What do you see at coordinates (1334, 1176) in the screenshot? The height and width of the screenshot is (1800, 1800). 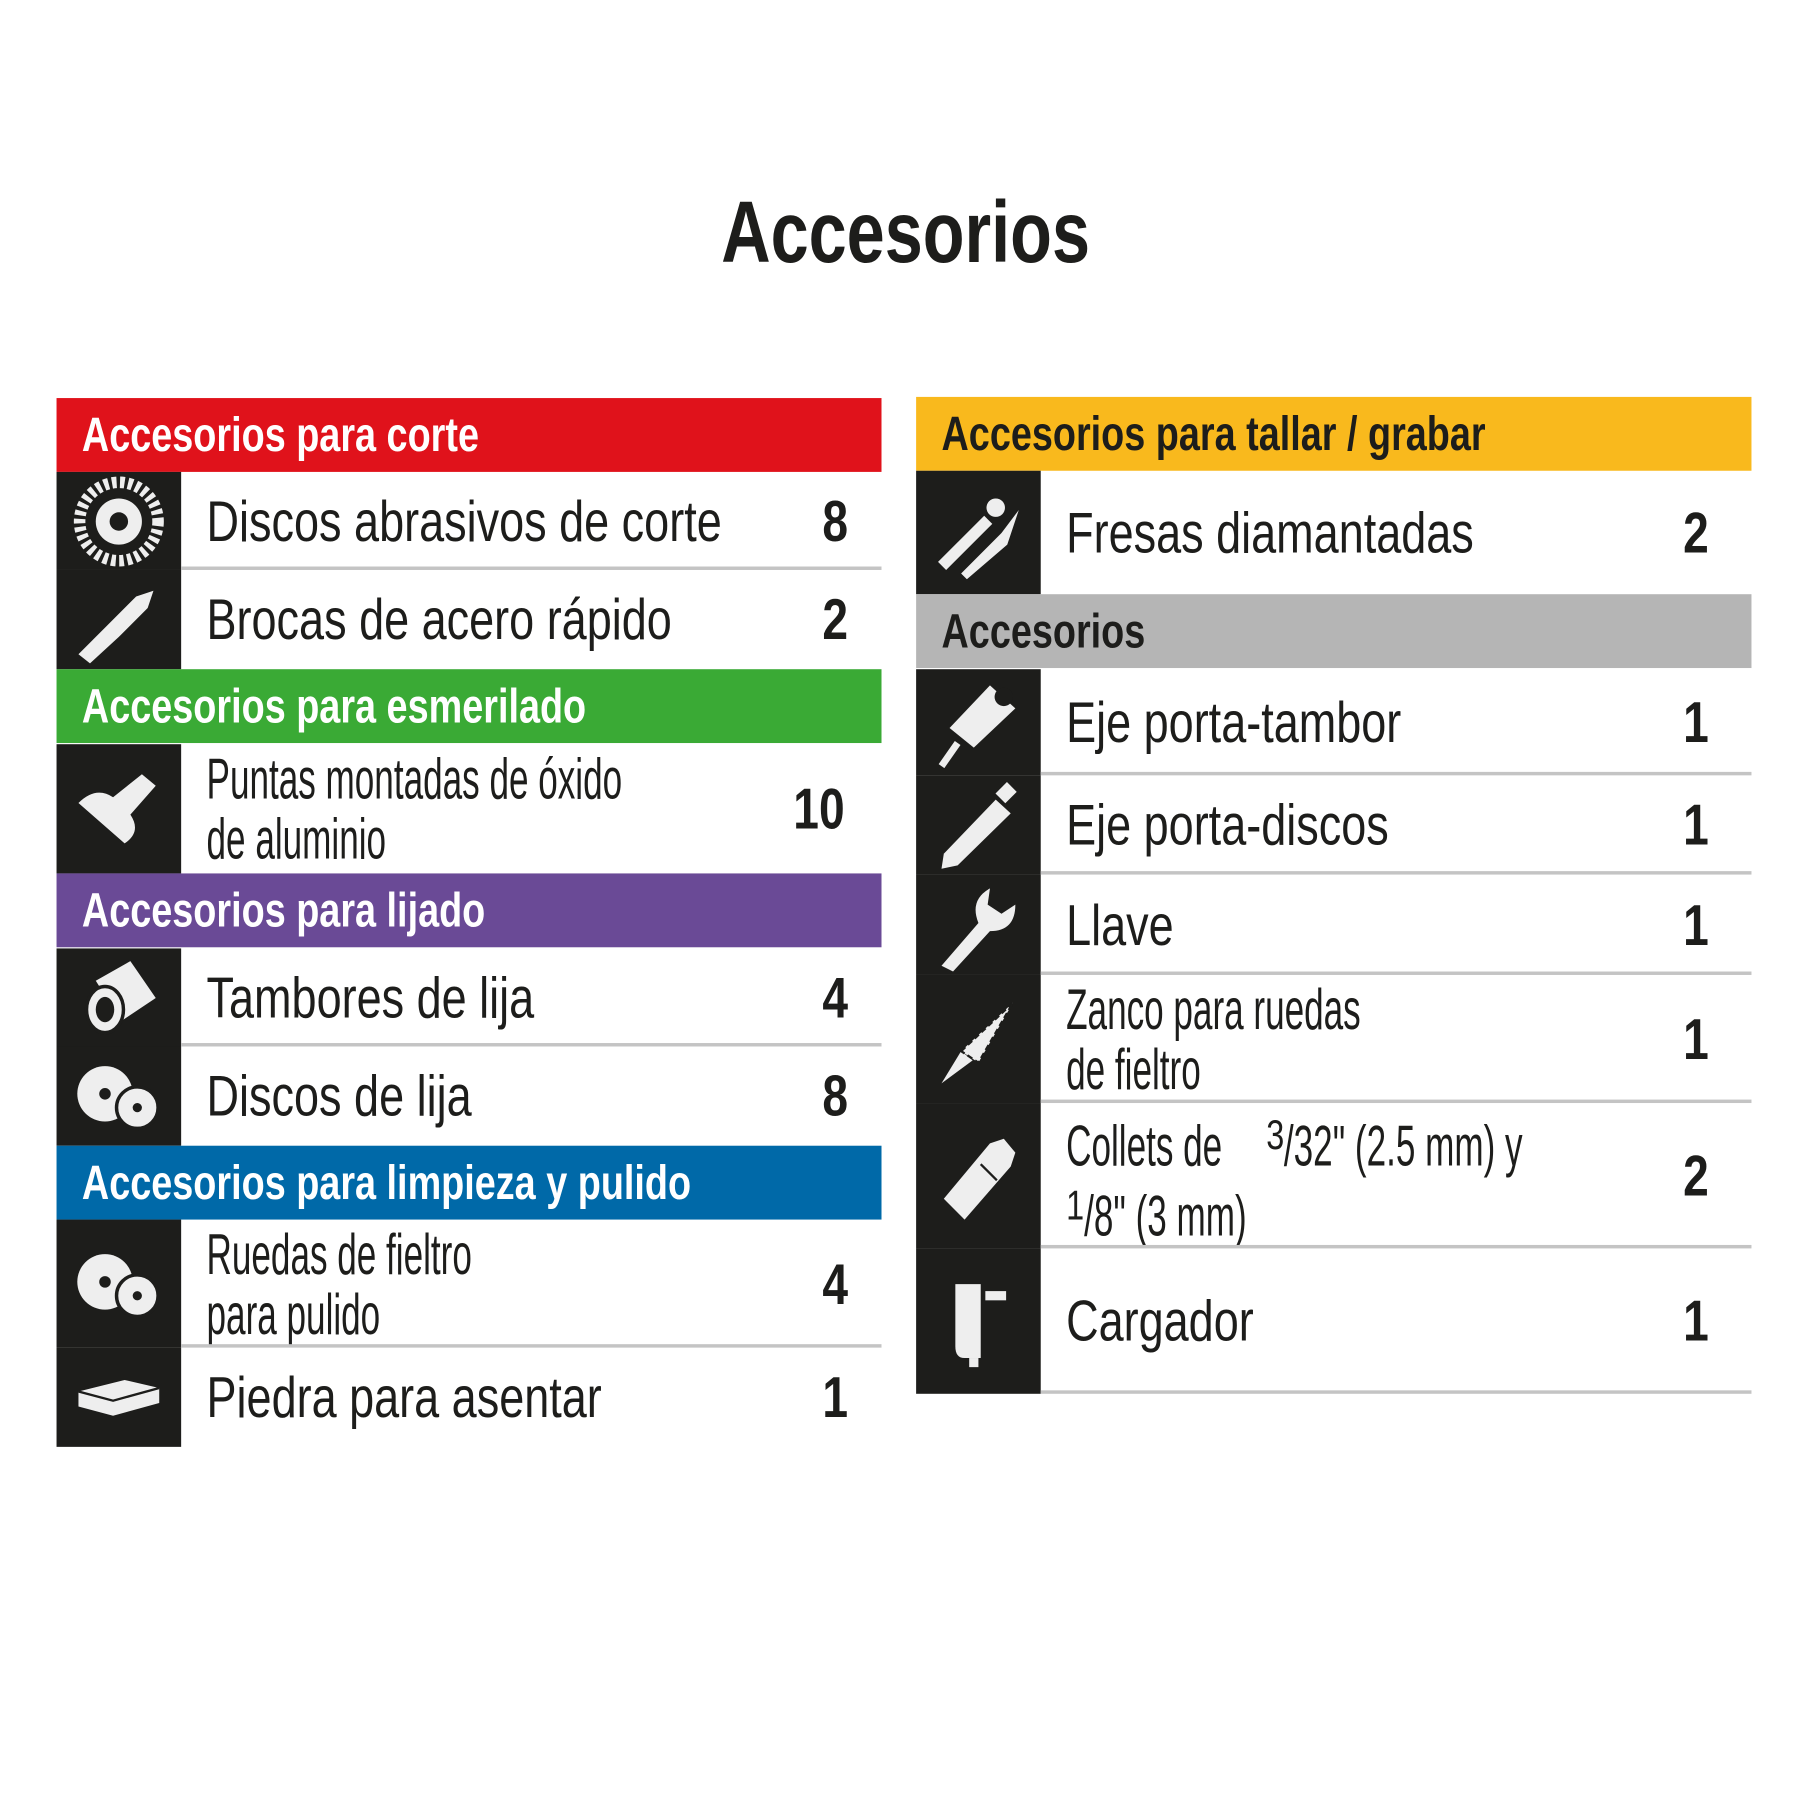 I see `list-item: Collets de 3/32" (2.5 mm) y 1/8" (3 mm) 2` at bounding box center [1334, 1176].